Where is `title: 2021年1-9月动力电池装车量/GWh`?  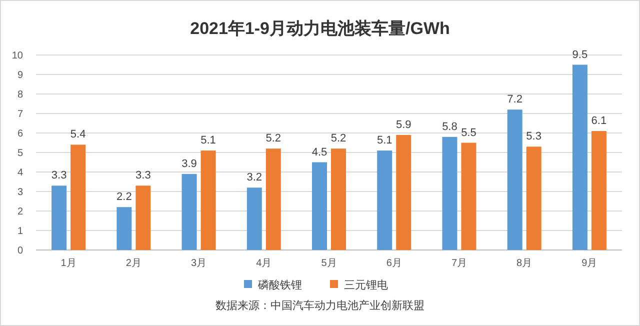
title: 2021年1-9月动力电池装车量/GWh is located at coordinates (320, 28).